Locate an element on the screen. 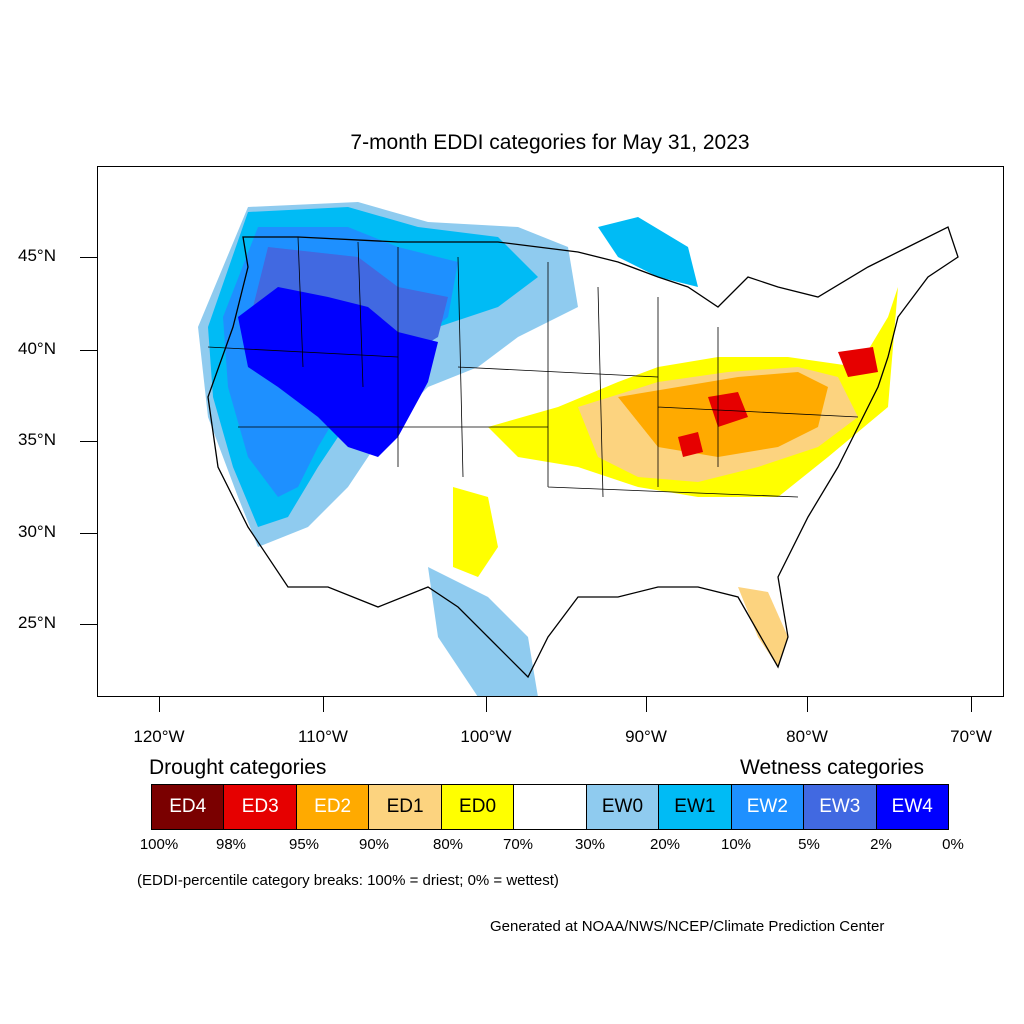  legend-box-ew4: EW4 is located at coordinates (912, 807).